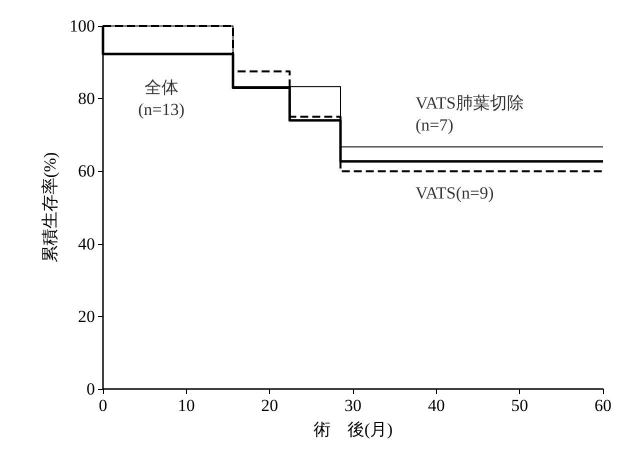  What do you see at coordinates (269, 405) in the screenshot?
I see `x-tick-label: 20` at bounding box center [269, 405].